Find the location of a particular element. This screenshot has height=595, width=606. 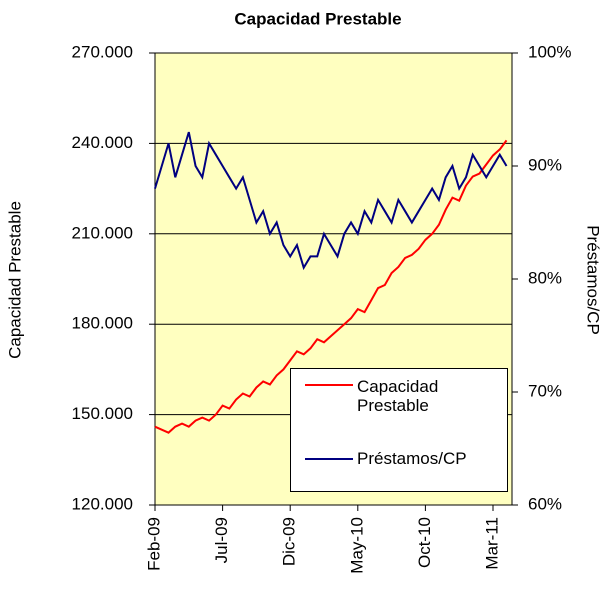

x-tick-label: Feb-09 is located at coordinates (153, 544).